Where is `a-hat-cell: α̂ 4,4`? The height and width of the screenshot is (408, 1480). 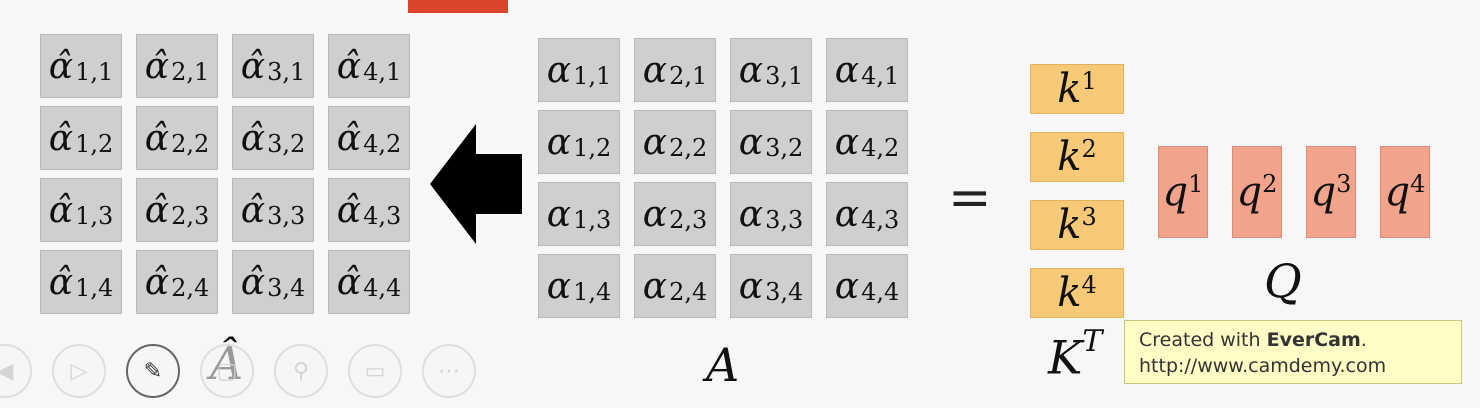 a-hat-cell: α̂ 4,4 is located at coordinates (369, 282).